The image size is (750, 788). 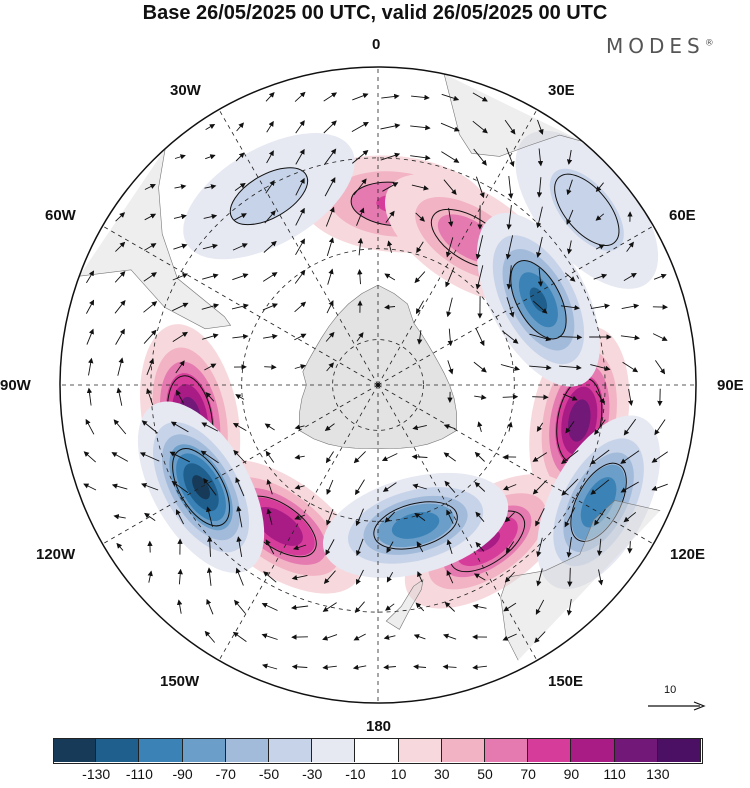 I want to click on lon-label-0: 0, so click(x=376, y=44).